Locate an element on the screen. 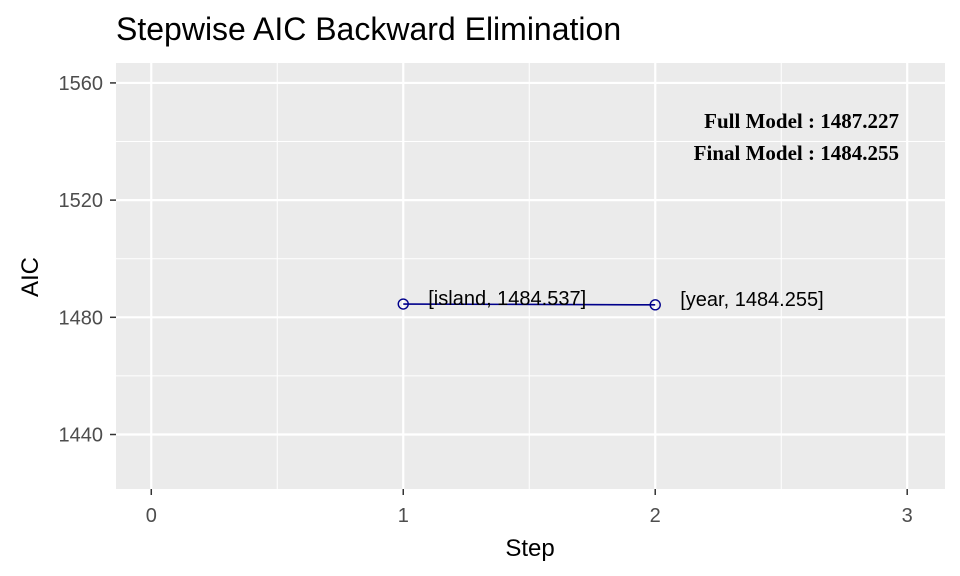  y-axis-title: AIC is located at coordinates (30, 277).